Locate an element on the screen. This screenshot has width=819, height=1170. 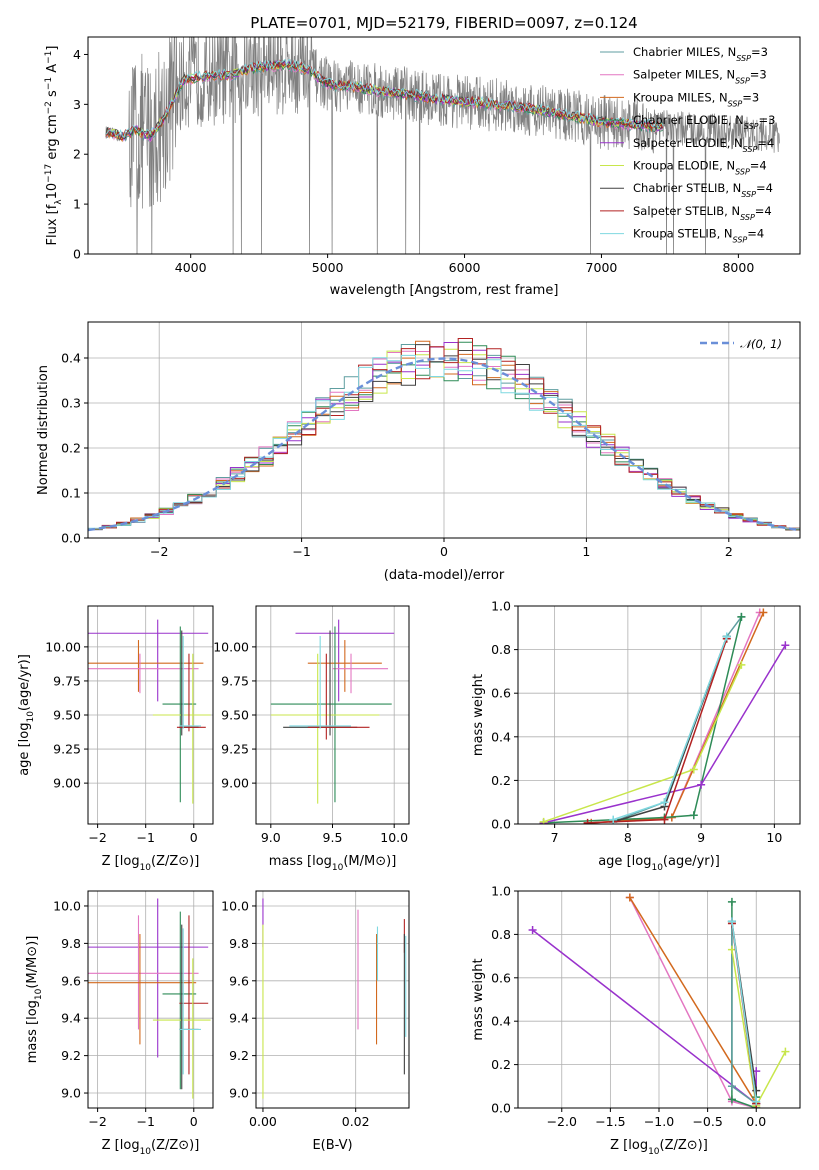
x-tick-label: 10.0 is located at coordinates (394, 837).